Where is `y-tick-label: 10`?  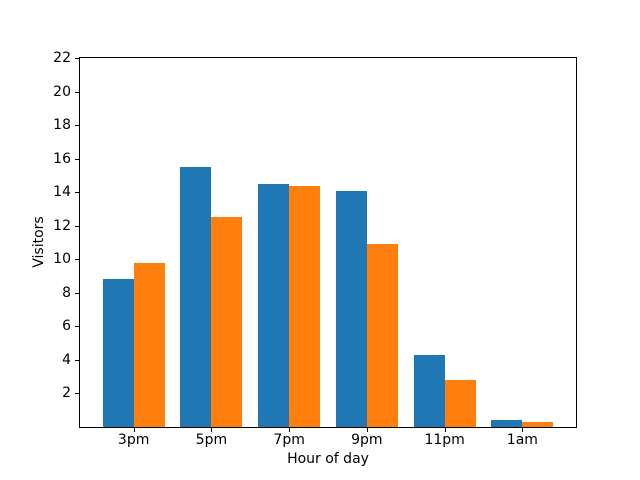 y-tick-label: 10 is located at coordinates (62, 259).